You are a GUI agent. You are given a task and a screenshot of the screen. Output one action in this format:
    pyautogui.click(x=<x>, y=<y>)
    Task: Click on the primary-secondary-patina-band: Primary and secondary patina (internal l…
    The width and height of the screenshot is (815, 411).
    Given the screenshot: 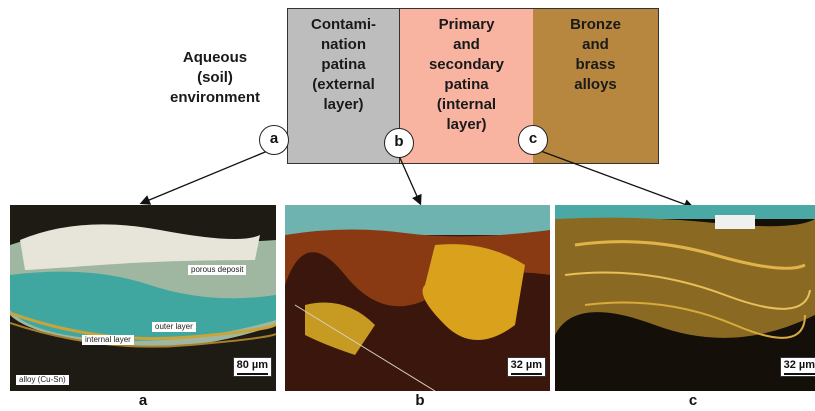 What is the action you would take?
    pyautogui.click(x=466, y=86)
    